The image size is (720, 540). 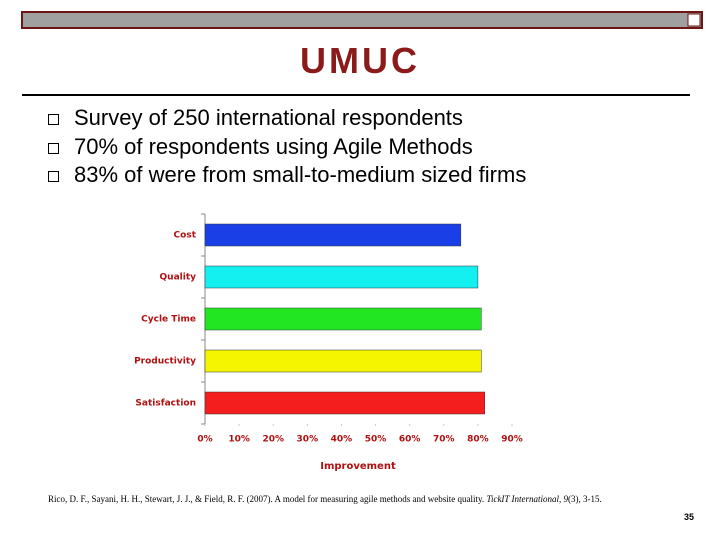 What do you see at coordinates (204, 440) in the screenshot?
I see `x-tick-label: 0%` at bounding box center [204, 440].